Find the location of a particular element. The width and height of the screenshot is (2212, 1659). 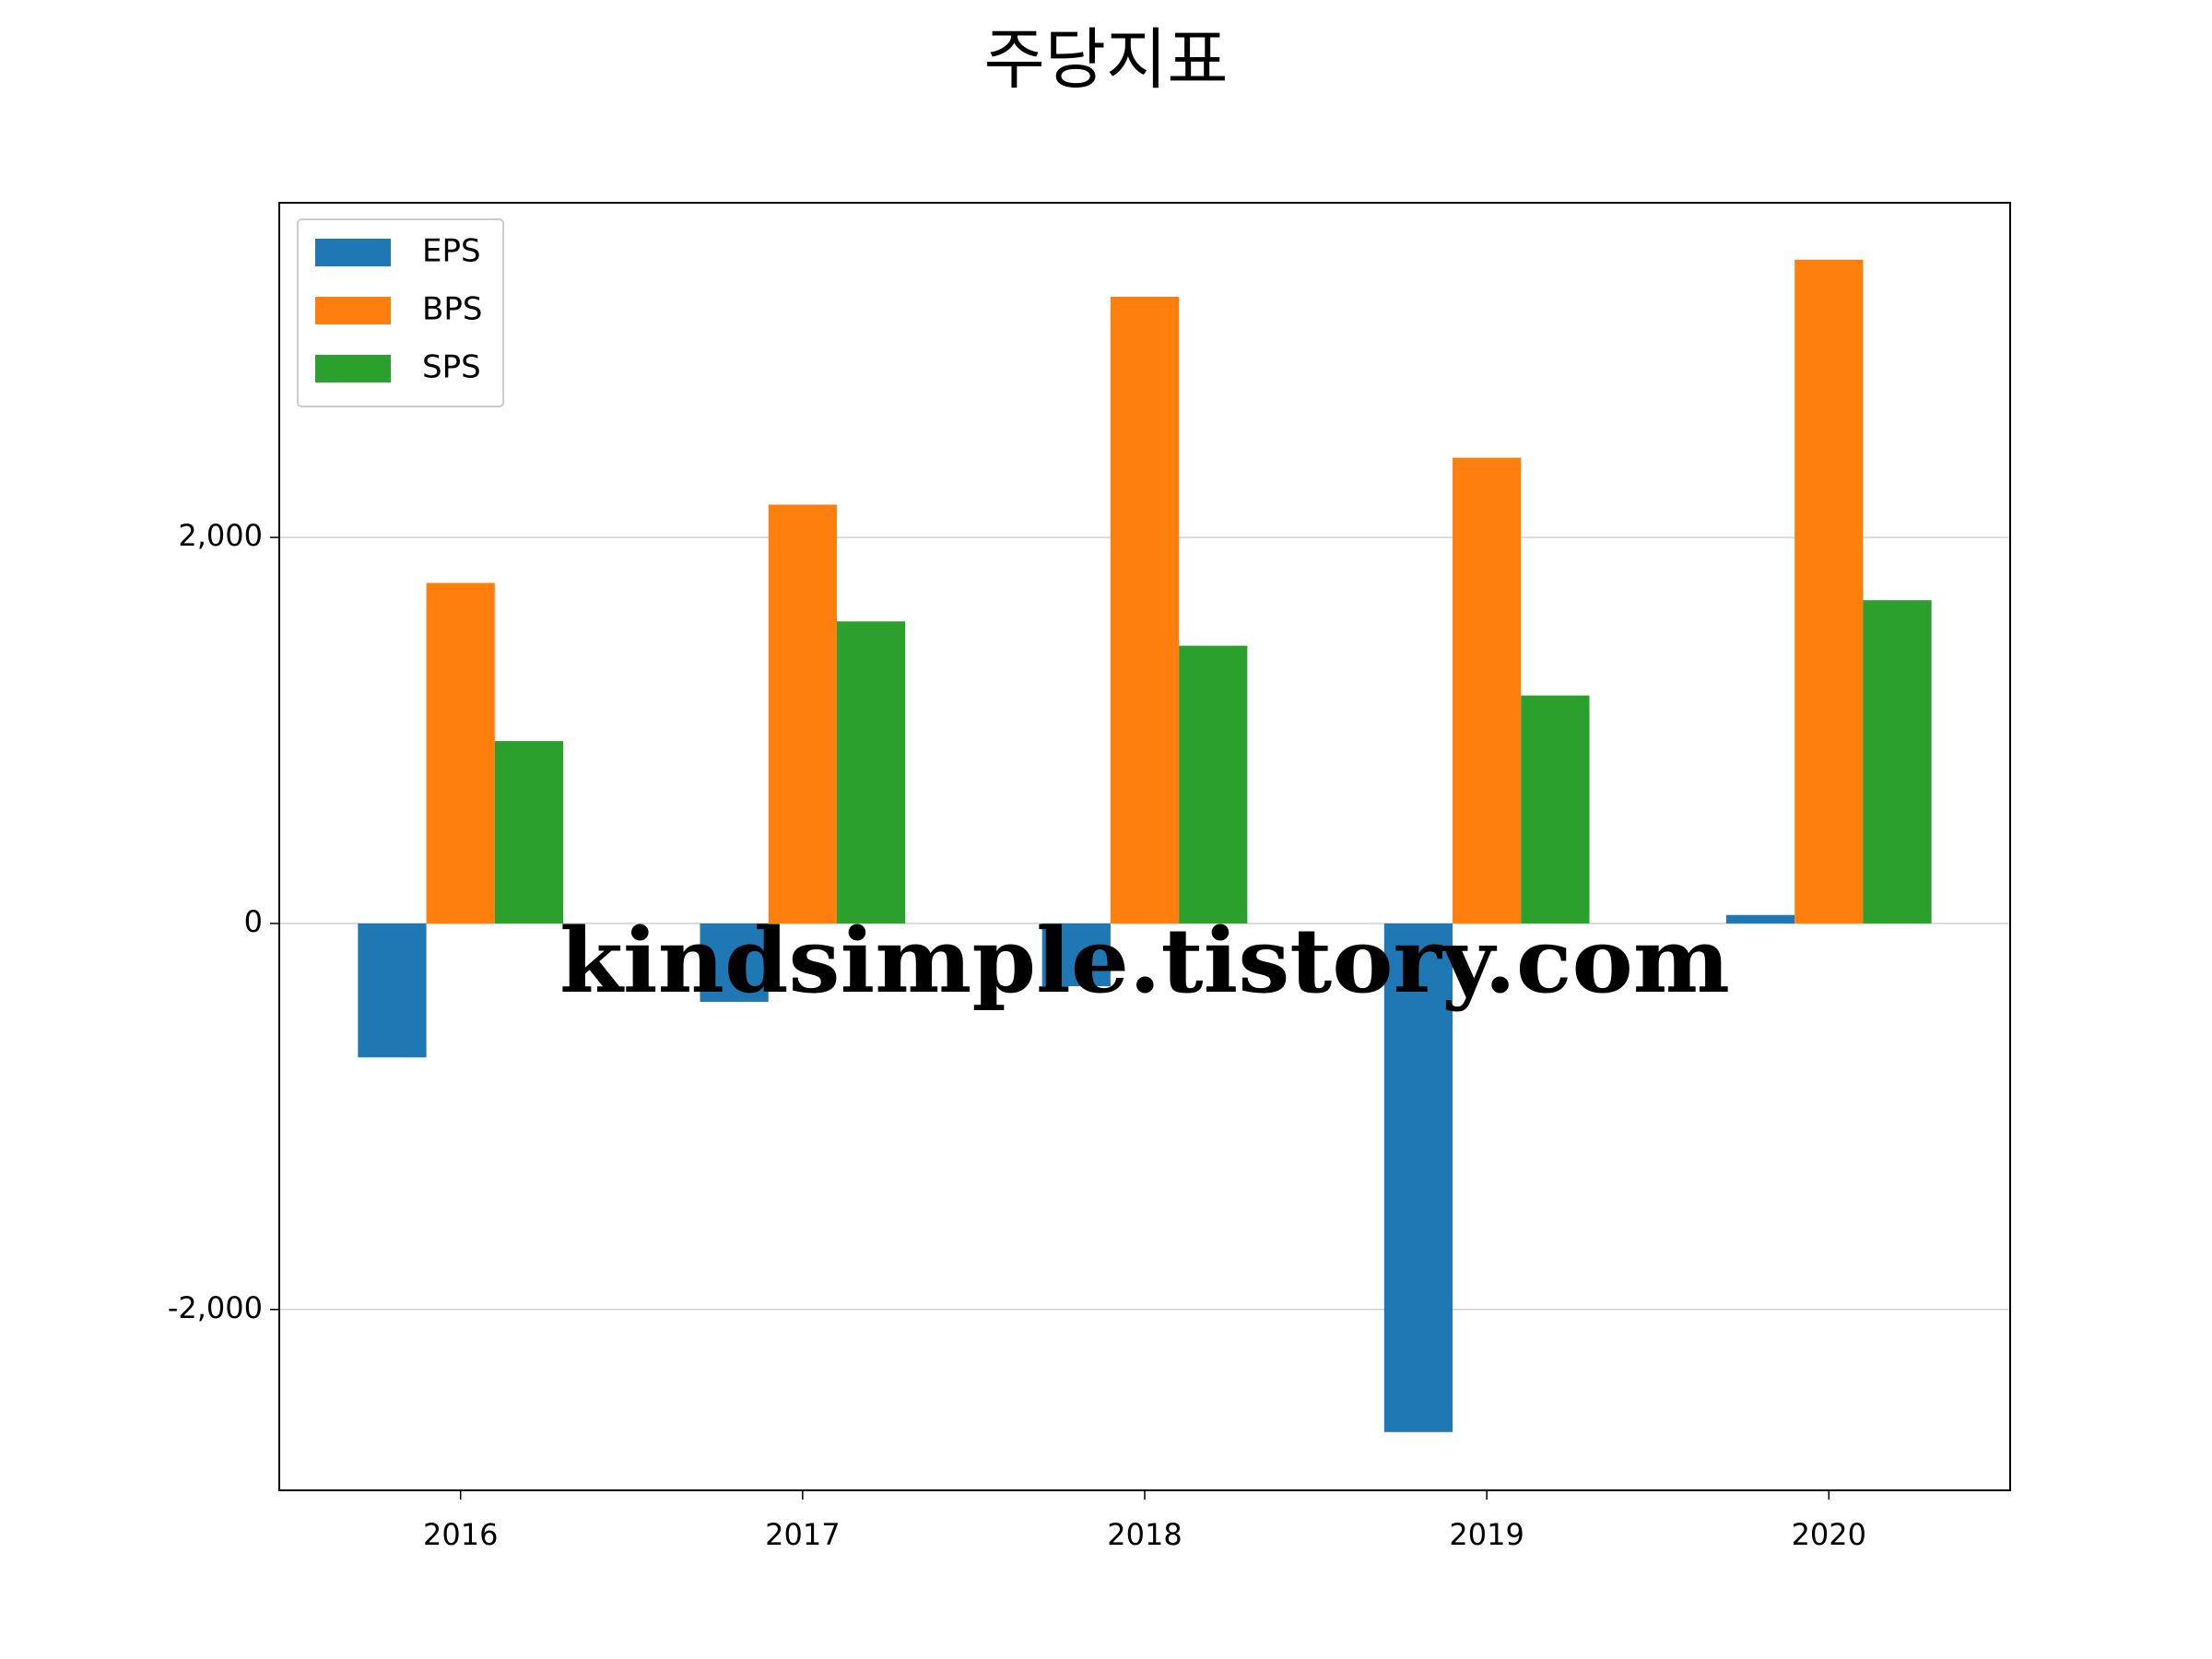

x-tick-label: 2019 is located at coordinates (1486, 1534).